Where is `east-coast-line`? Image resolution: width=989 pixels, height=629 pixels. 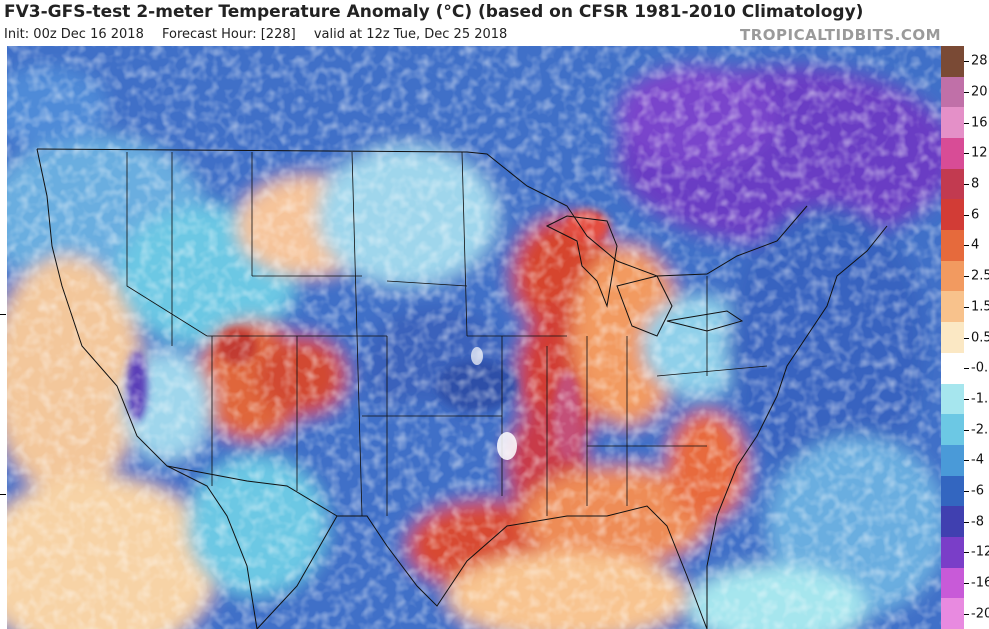 east-coast-line is located at coordinates (797, 427).